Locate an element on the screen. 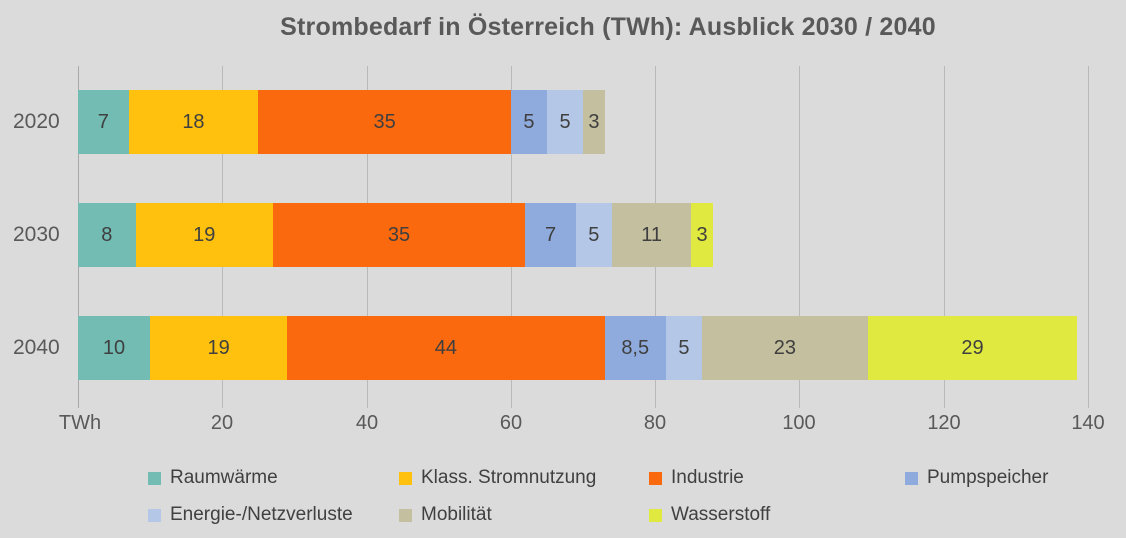 The image size is (1126, 538). bar-segment-label: 18 is located at coordinates (193, 121).